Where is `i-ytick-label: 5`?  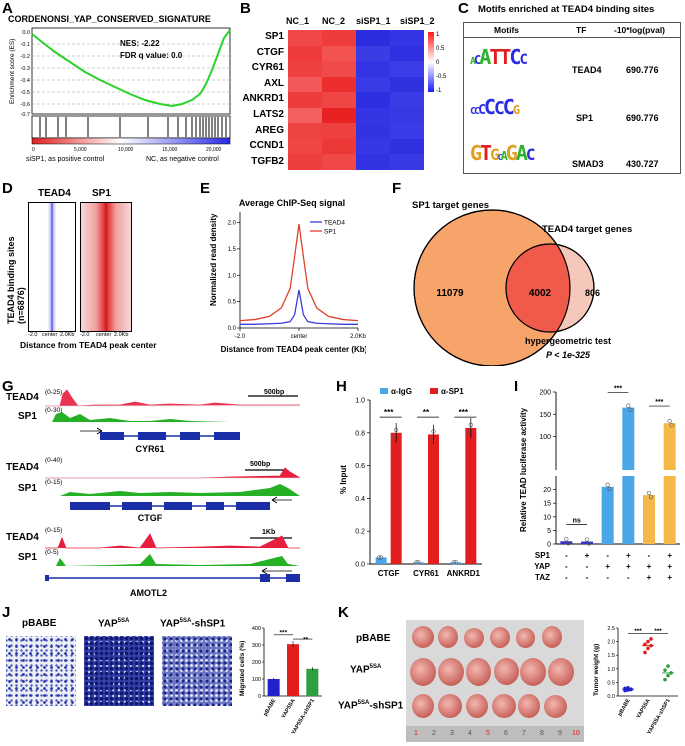 i-ytick-label: 5 is located at coordinates (549, 531).